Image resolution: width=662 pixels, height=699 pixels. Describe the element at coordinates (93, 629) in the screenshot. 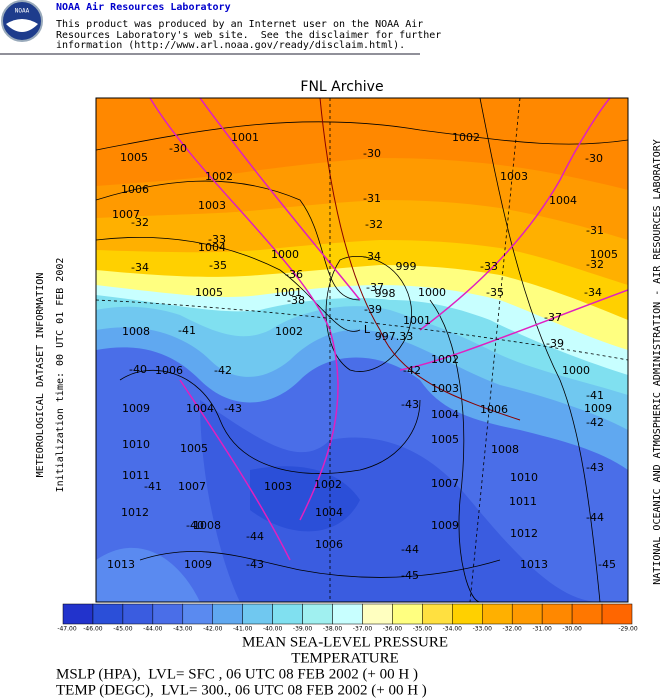

I see `colorbar-label: -46.00` at that location.